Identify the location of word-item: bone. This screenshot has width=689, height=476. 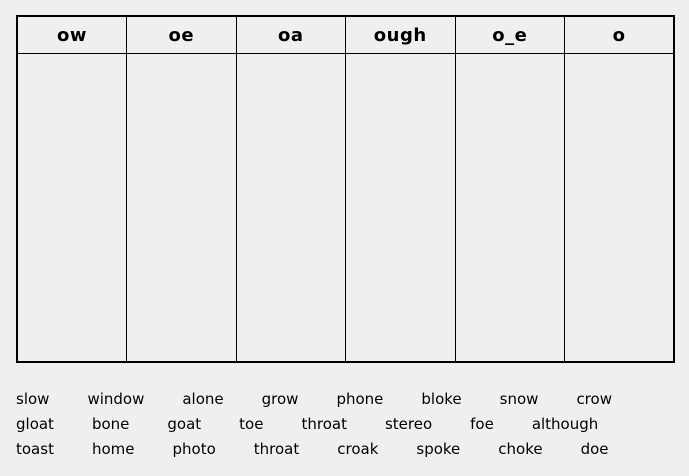
(110, 423).